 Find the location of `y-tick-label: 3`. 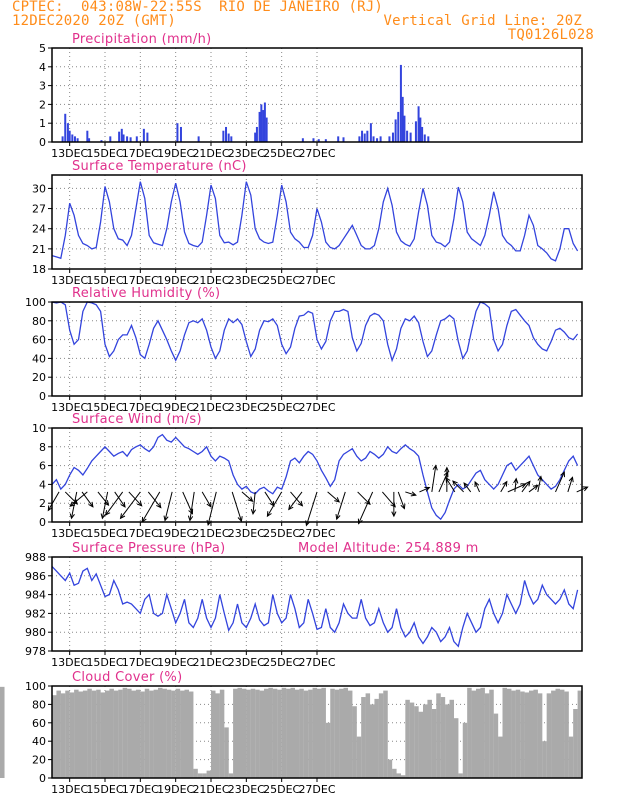

y-tick-label: 3 is located at coordinates (42, 86).